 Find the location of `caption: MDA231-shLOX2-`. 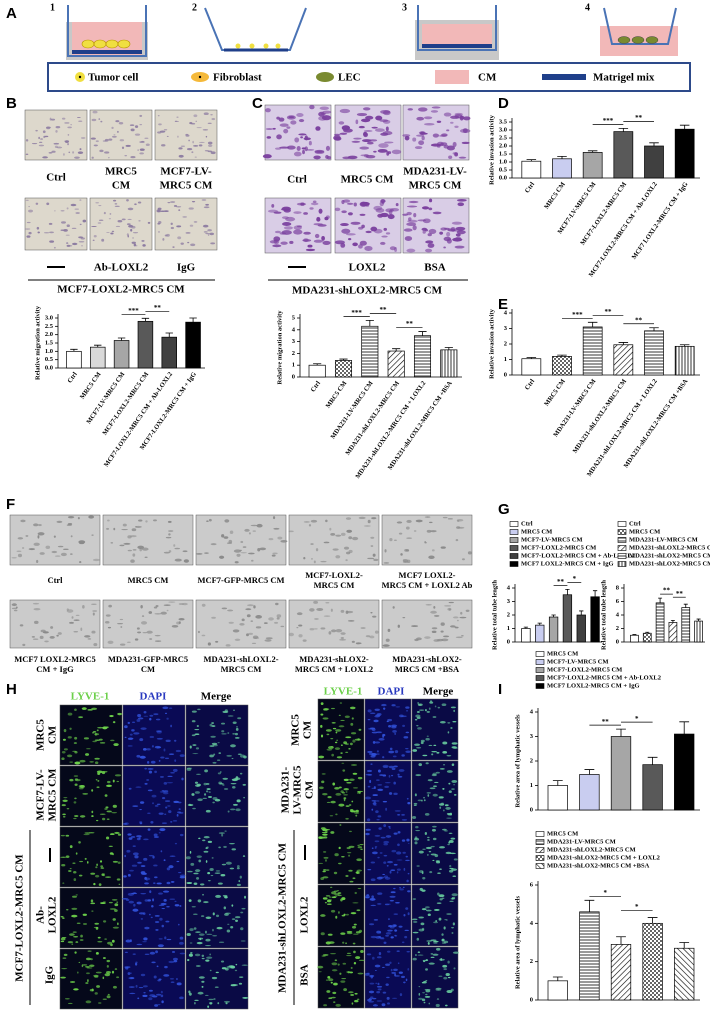

caption: MDA231-shLOX2- is located at coordinates (334, 659).